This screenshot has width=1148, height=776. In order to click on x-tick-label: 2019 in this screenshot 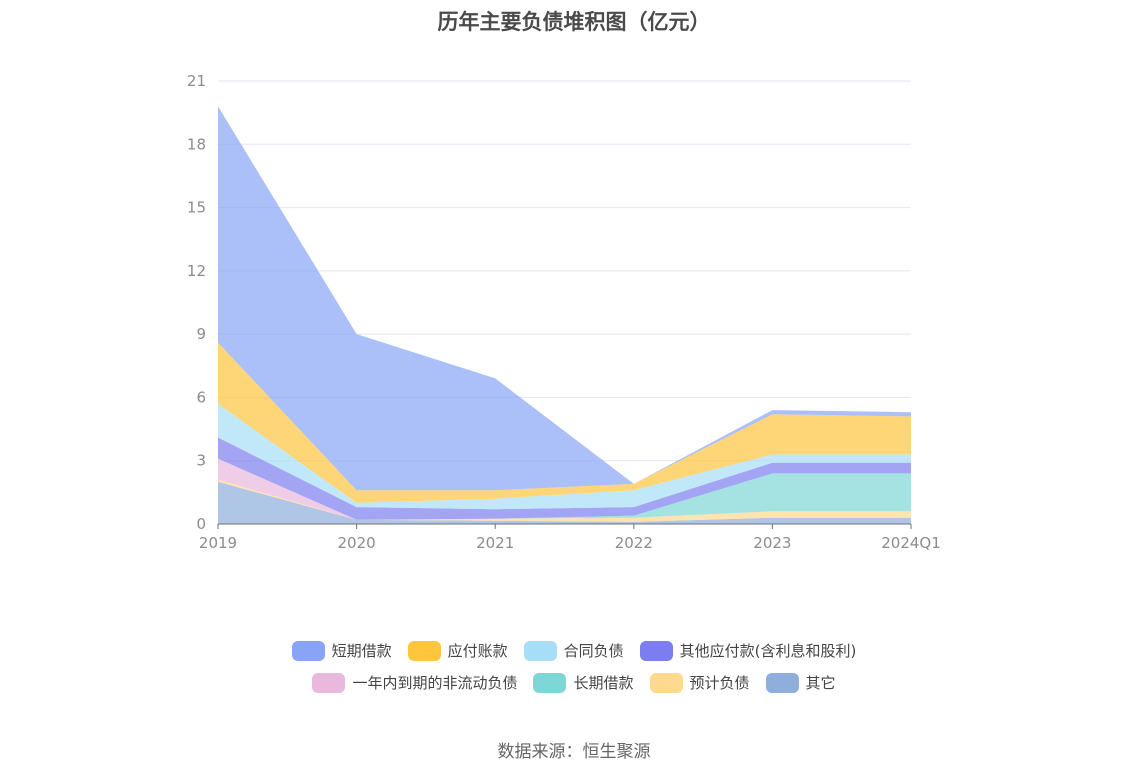, I will do `click(218, 543)`.